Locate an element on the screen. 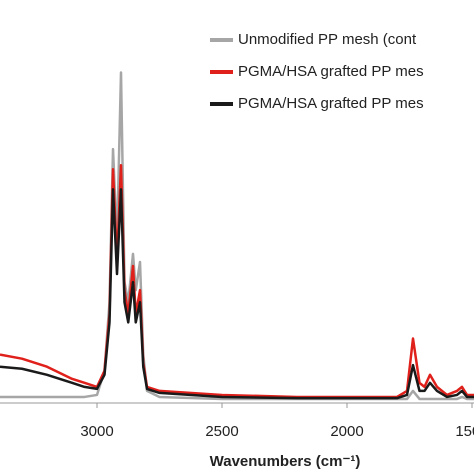 The image size is (474, 474). x-tick-label: 2000 is located at coordinates (346, 431).